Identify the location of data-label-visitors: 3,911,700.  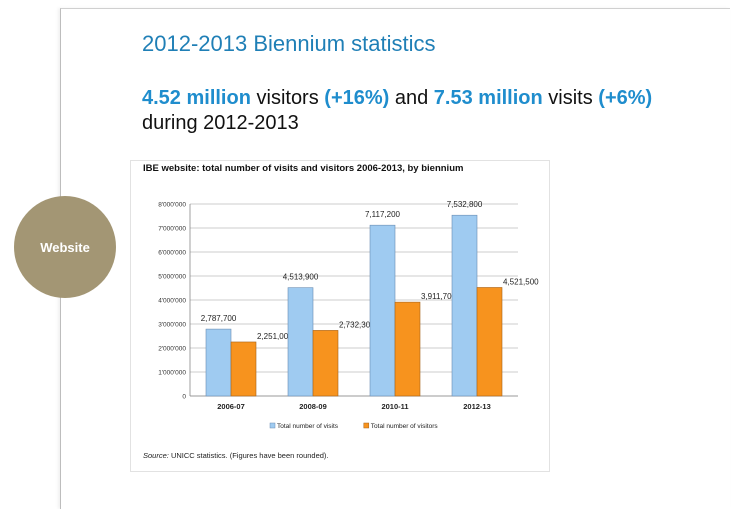
(439, 296).